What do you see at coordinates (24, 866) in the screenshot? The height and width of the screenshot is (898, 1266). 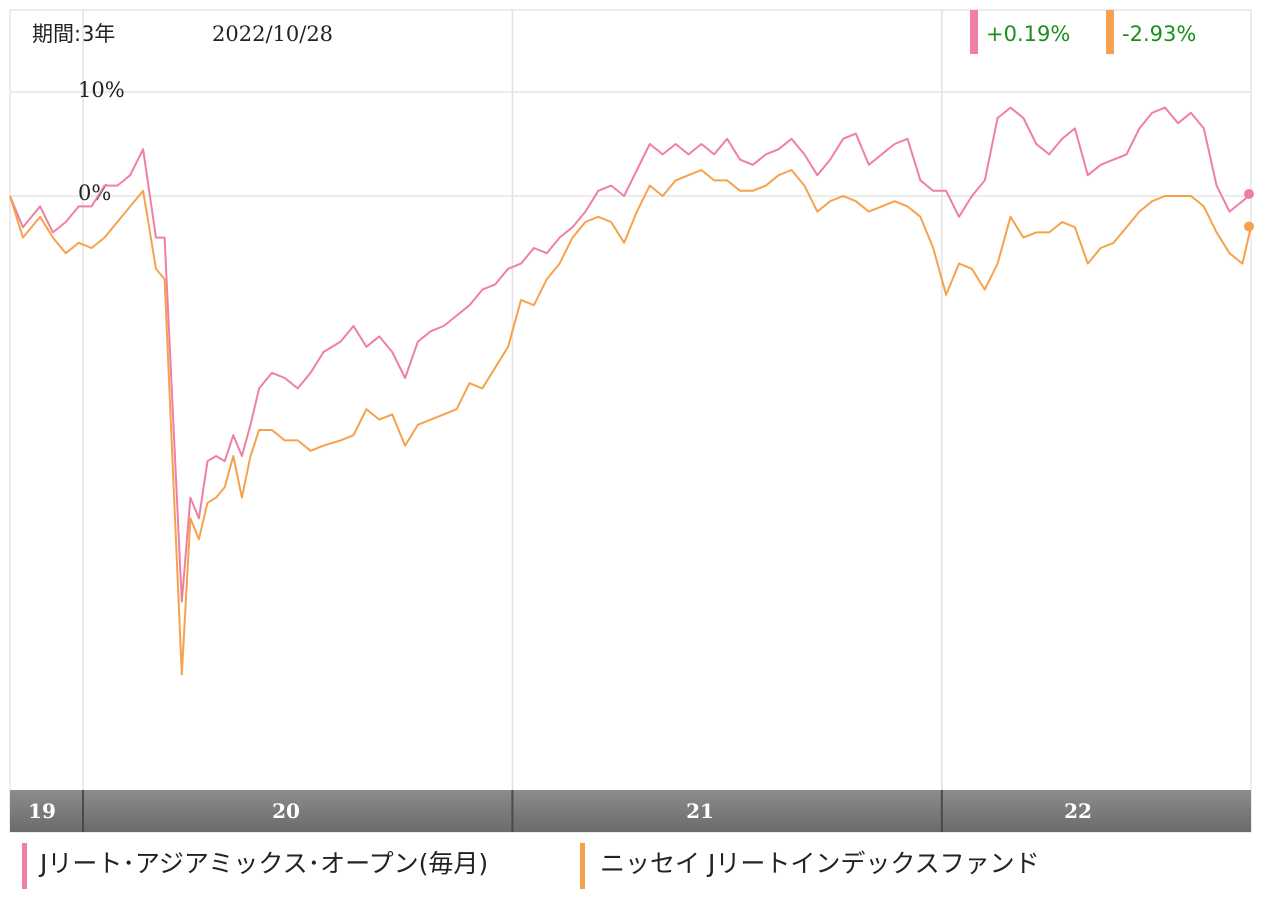 I see `legend-swatch-pink` at bounding box center [24, 866].